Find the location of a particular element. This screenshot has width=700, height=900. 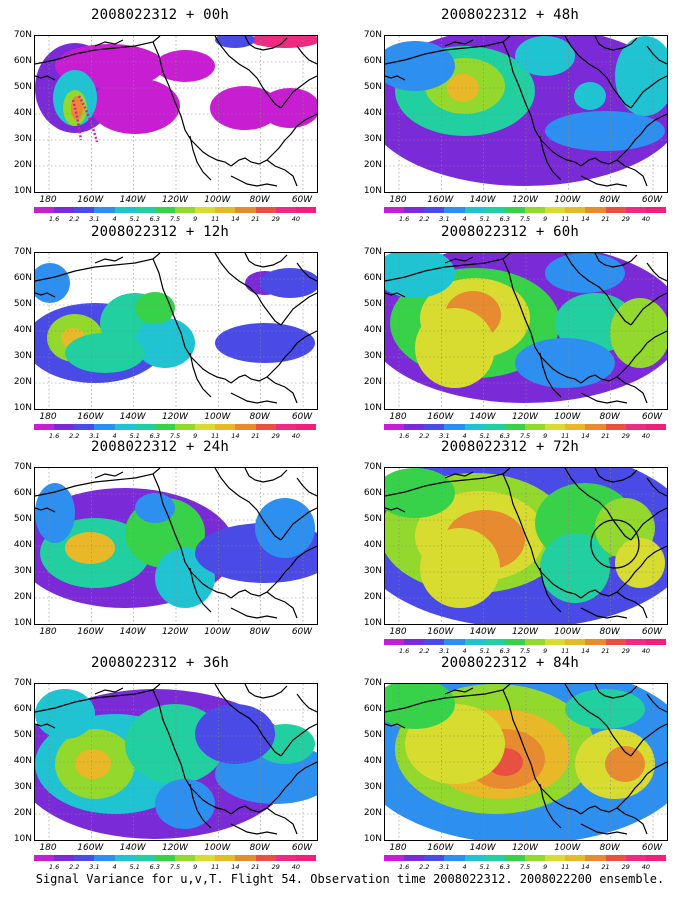

map-plot-area is located at coordinates (526, 331).